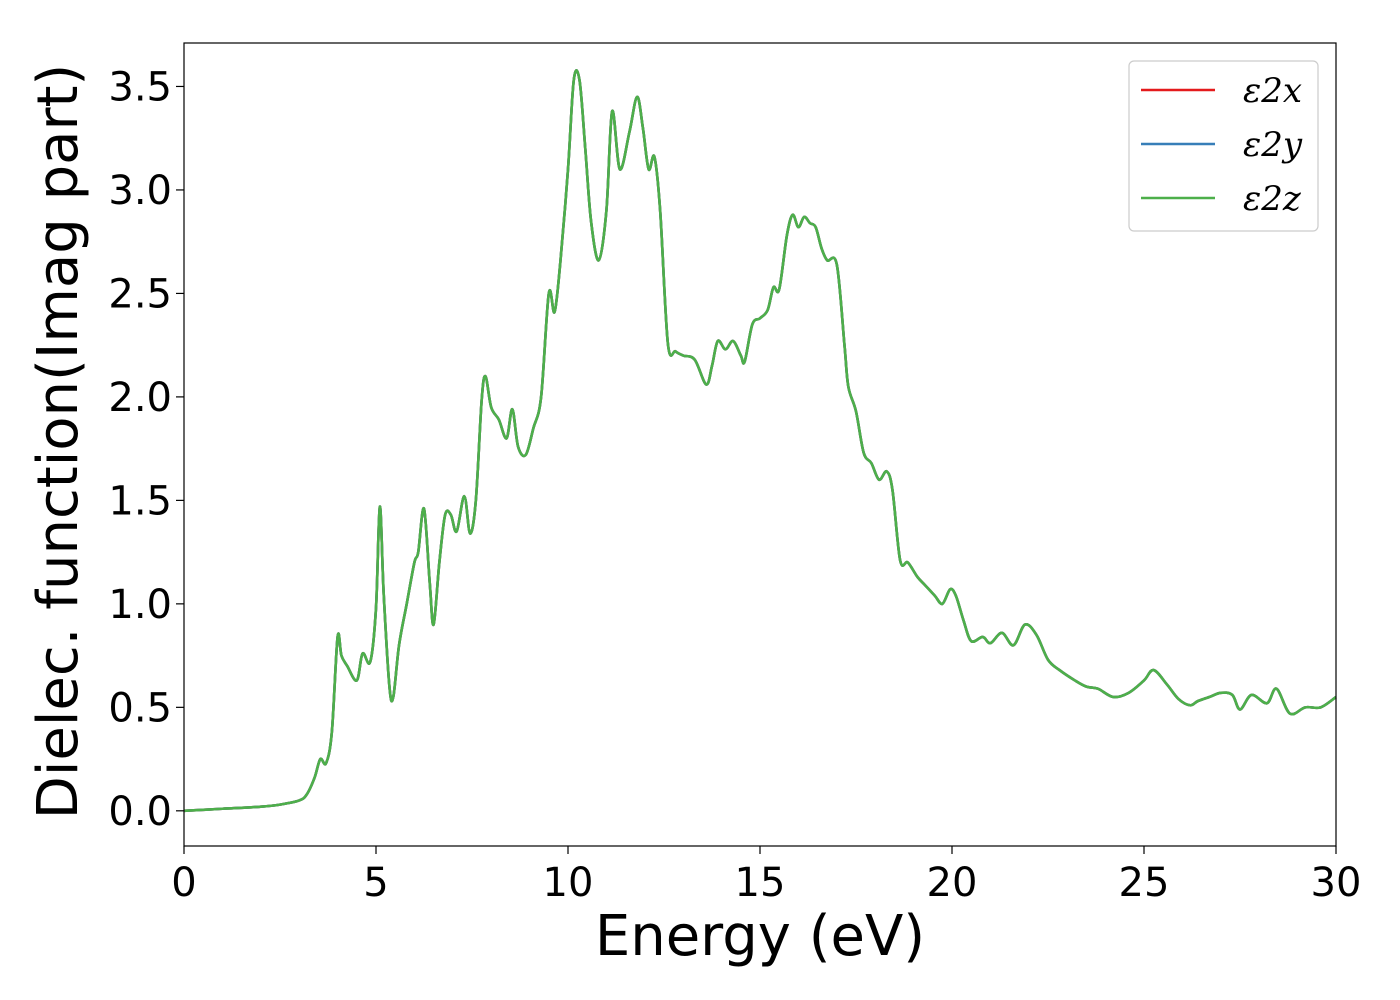 The height and width of the screenshot is (1000, 1400). I want to click on legend: ε2x ε2y ε2z, so click(1223, 146).